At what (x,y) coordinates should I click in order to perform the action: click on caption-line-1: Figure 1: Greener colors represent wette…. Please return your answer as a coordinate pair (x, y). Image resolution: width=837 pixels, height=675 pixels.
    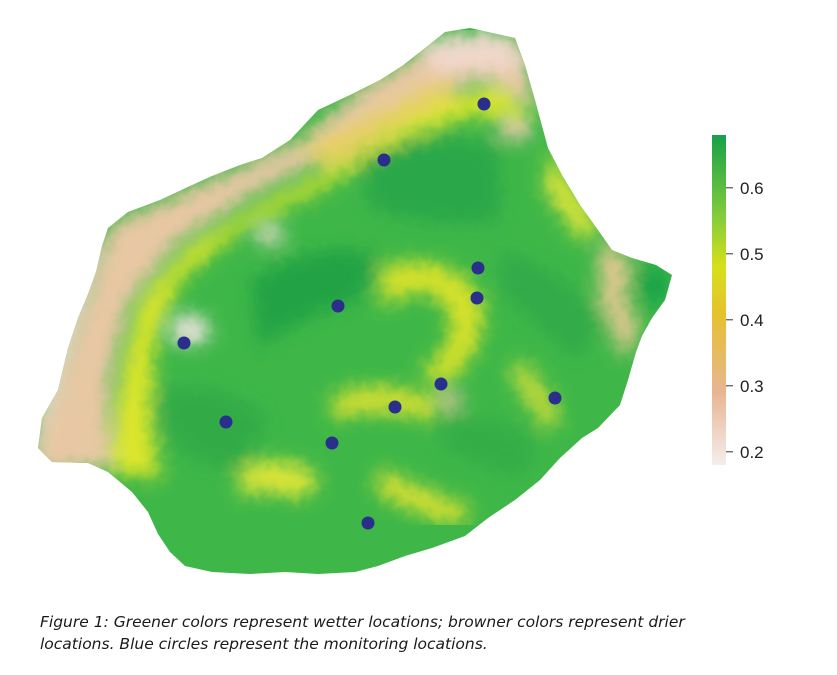
    Looking at the image, I should click on (362, 622).